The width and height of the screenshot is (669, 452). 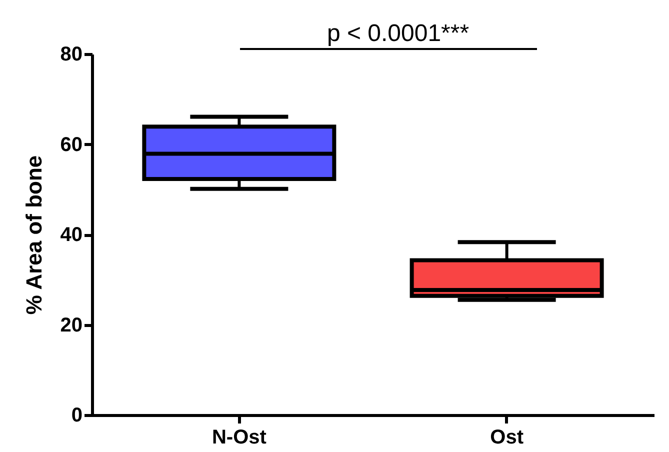 I want to click on y-tick-label: 80, so click(x=71, y=55).